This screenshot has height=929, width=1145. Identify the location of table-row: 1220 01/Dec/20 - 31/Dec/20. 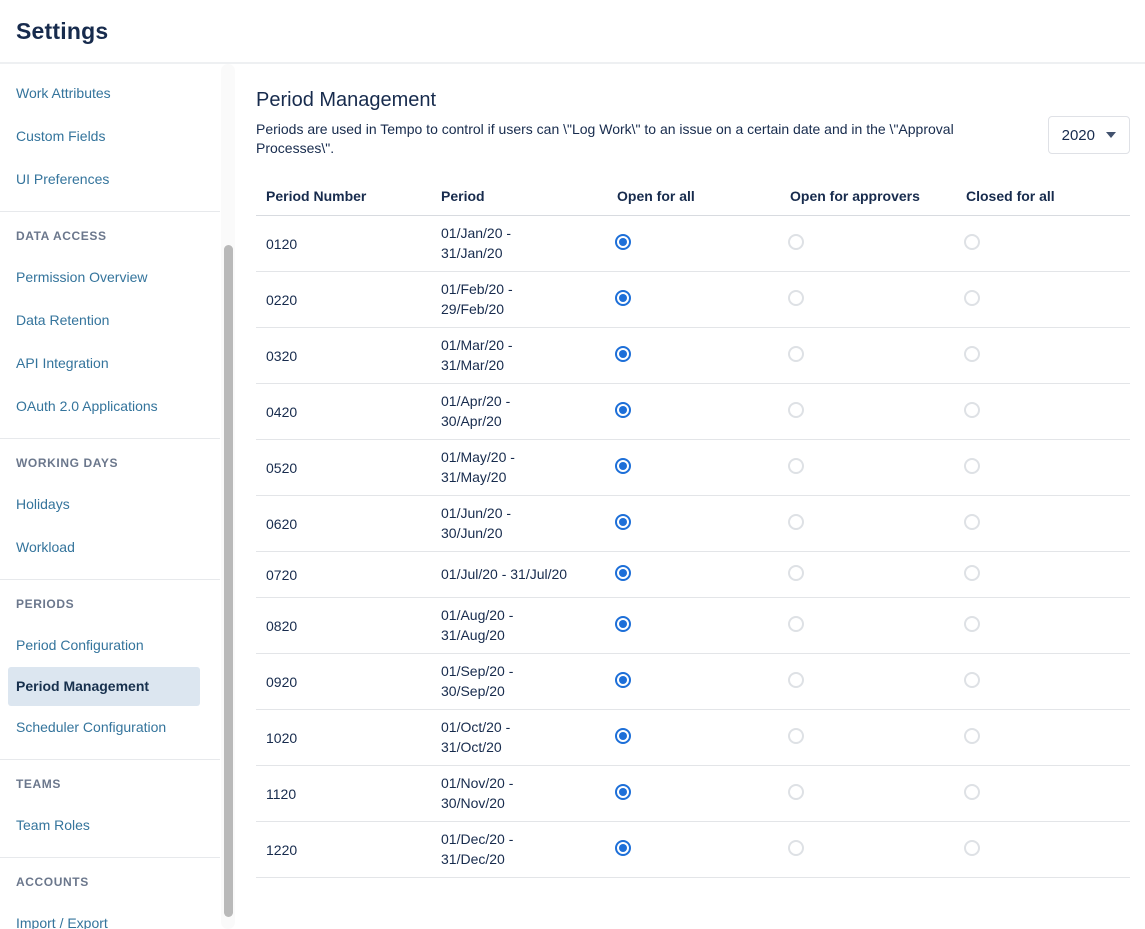
(693, 850).